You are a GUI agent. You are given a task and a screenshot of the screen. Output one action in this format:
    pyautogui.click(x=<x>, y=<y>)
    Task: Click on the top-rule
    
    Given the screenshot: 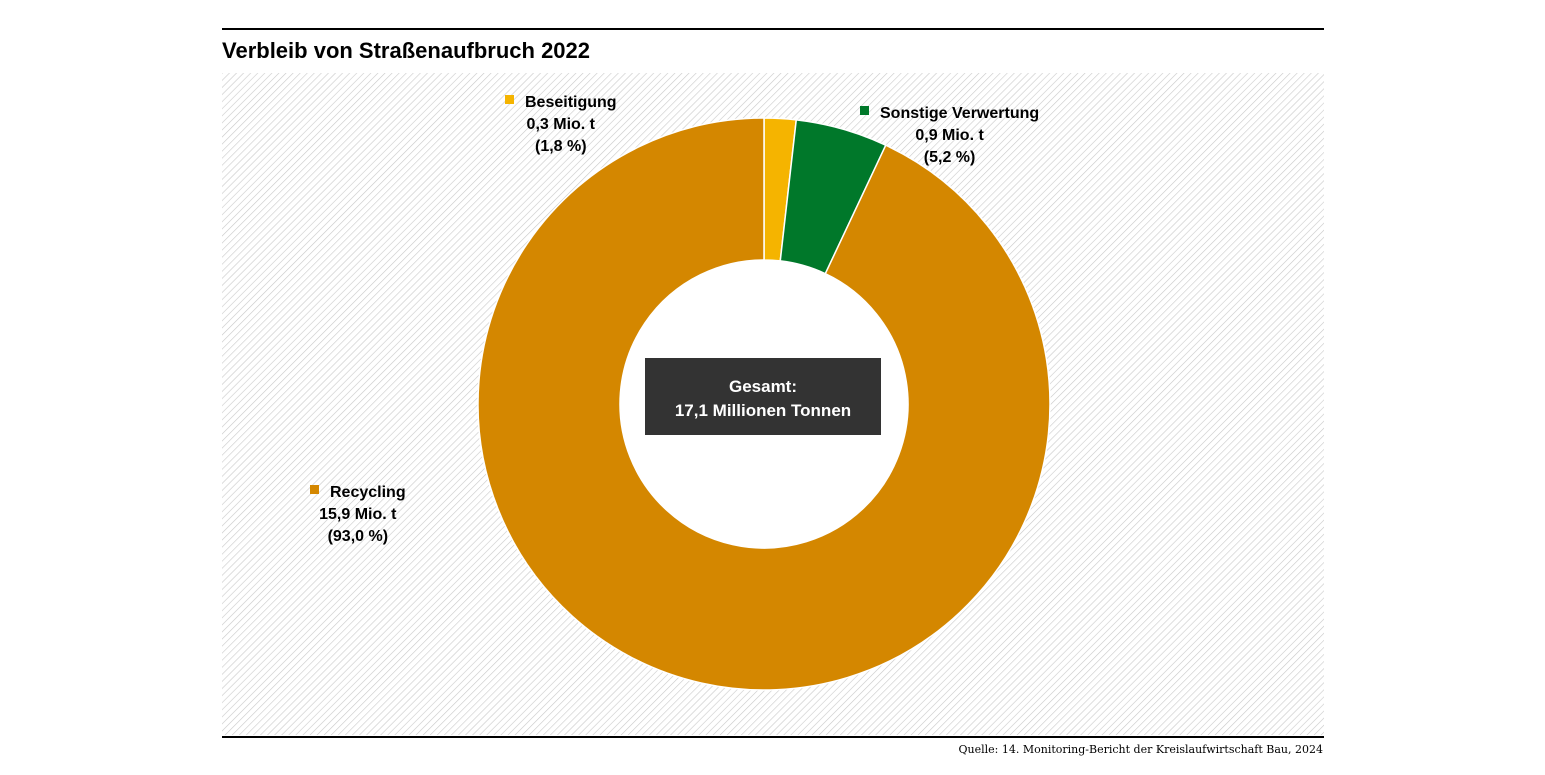 What is the action you would take?
    pyautogui.click(x=773, y=29)
    